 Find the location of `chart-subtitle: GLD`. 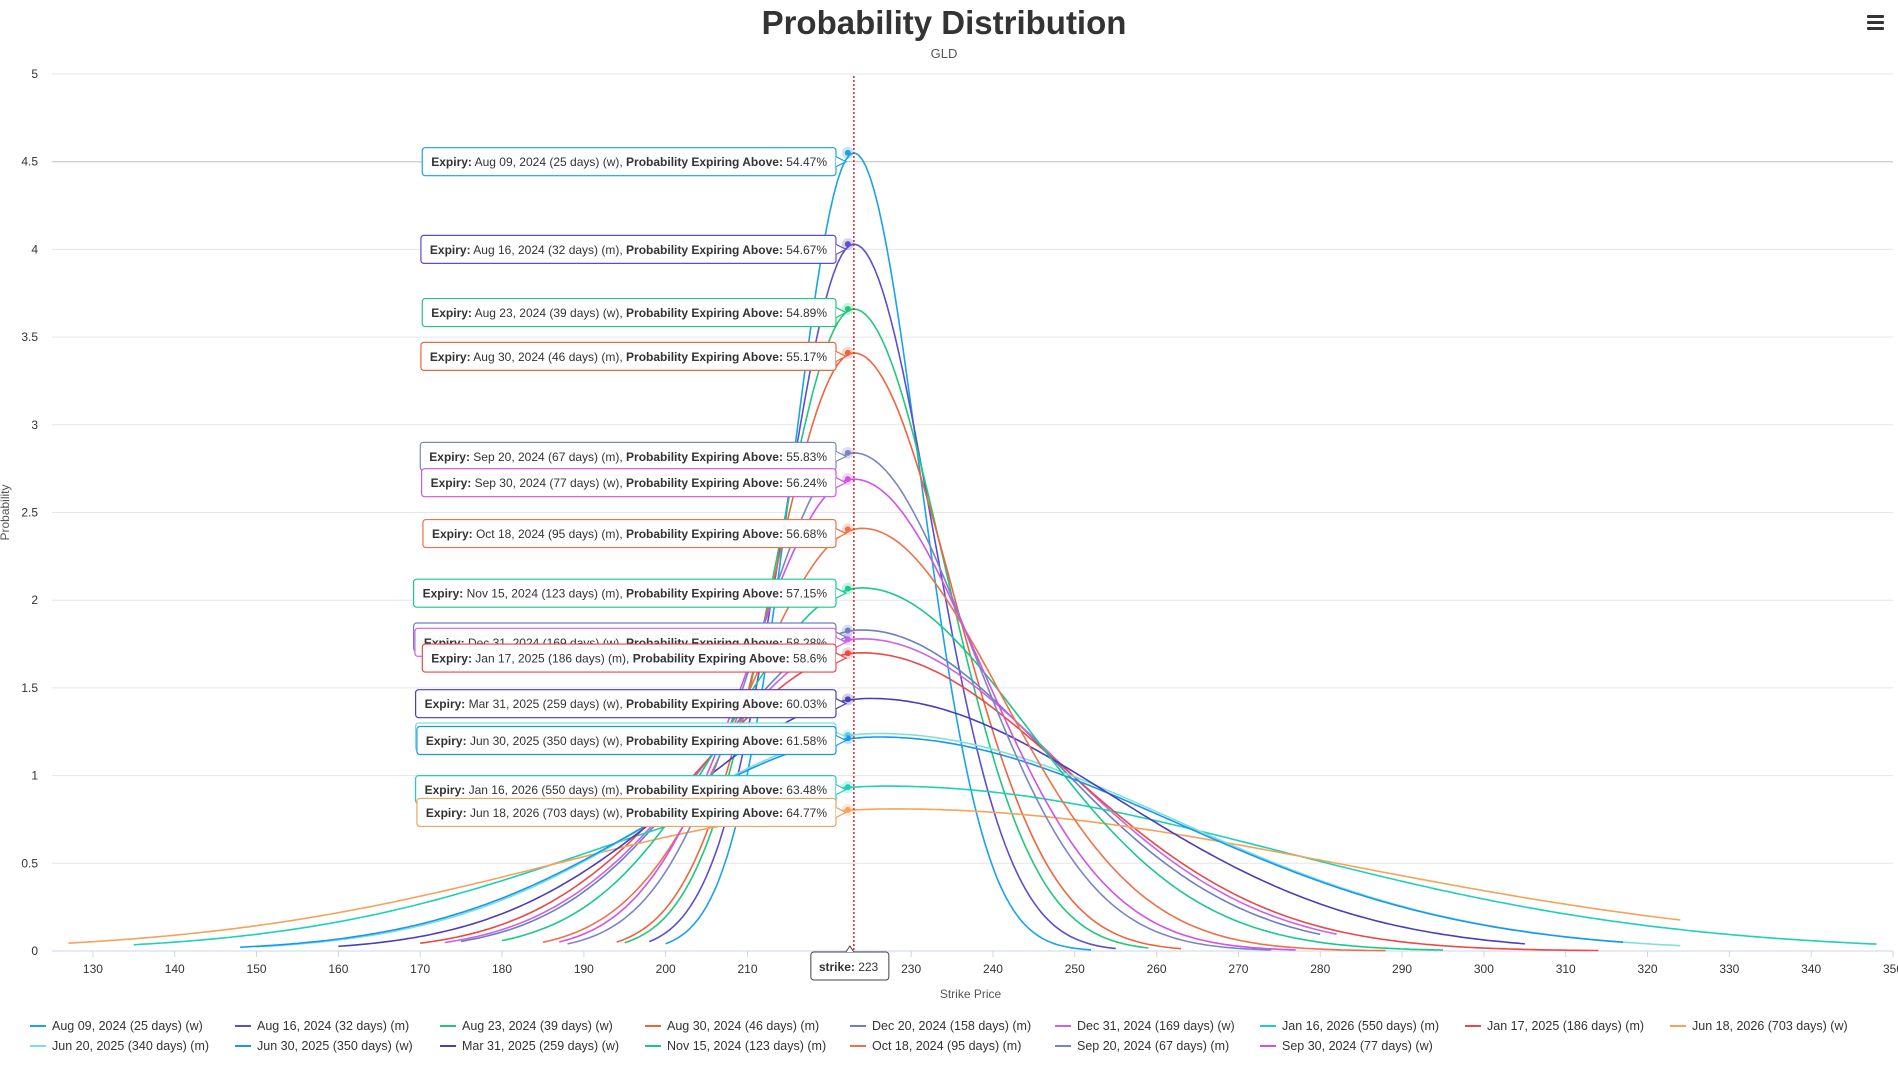

chart-subtitle: GLD is located at coordinates (944, 53).